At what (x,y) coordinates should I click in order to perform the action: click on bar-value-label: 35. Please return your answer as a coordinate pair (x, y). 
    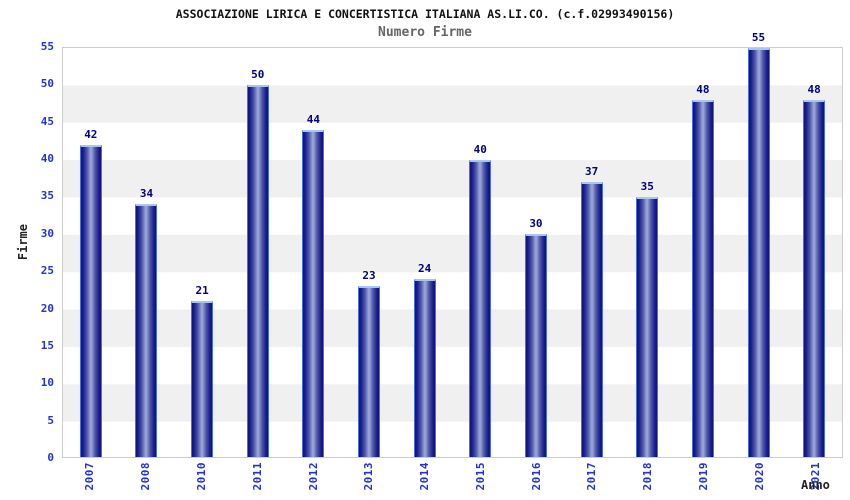
    Looking at the image, I should click on (647, 186).